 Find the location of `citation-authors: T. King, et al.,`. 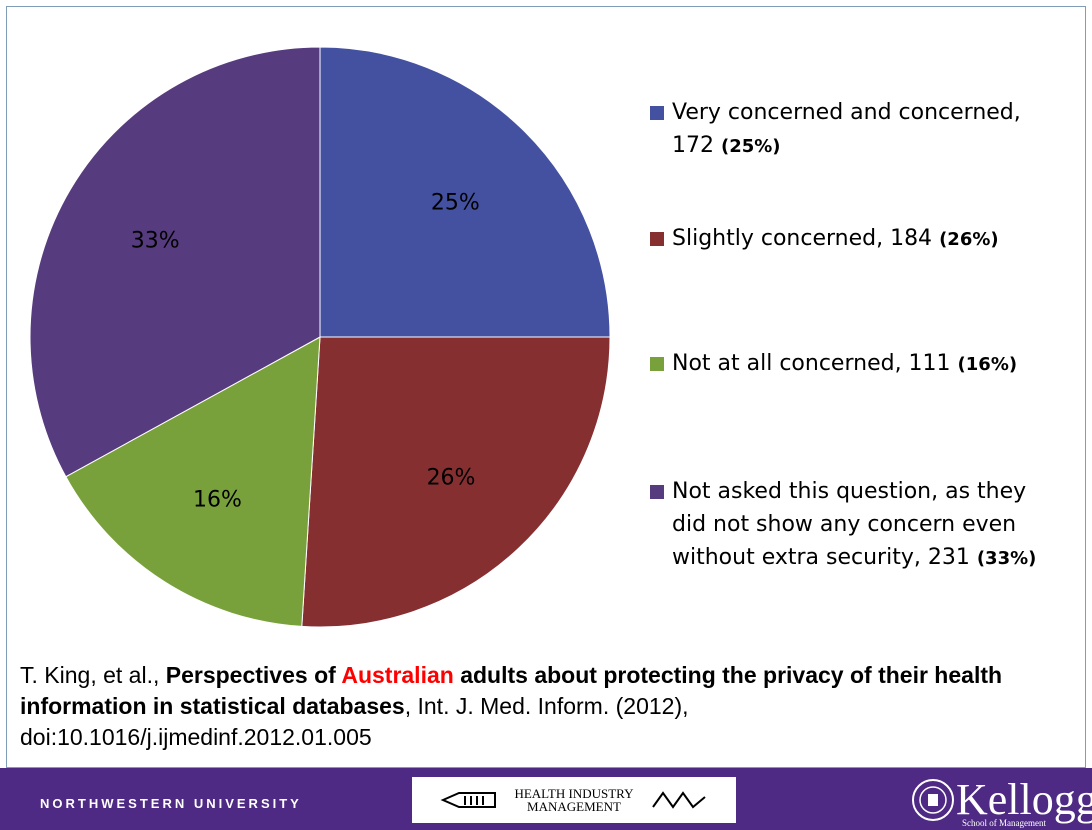

citation-authors: T. King, et al., is located at coordinates (93, 675).